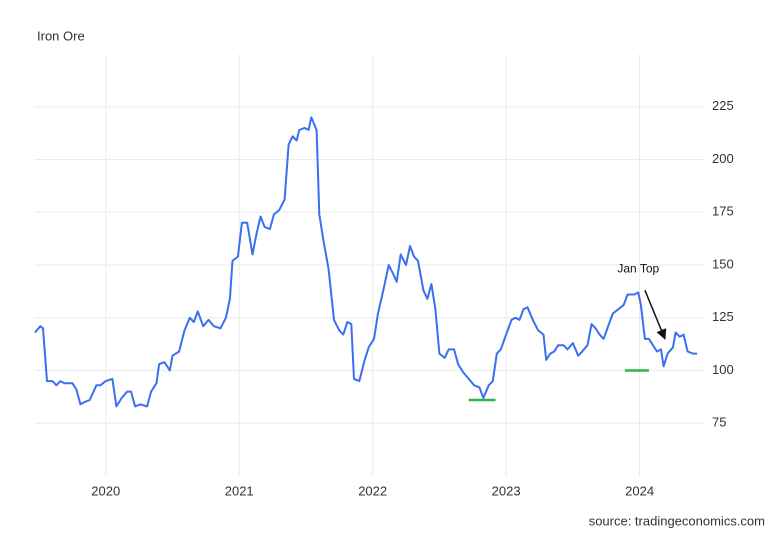 The width and height of the screenshot is (778, 541). Describe the element at coordinates (239, 490) in the screenshot. I see `x-tick-label: 2021` at that location.